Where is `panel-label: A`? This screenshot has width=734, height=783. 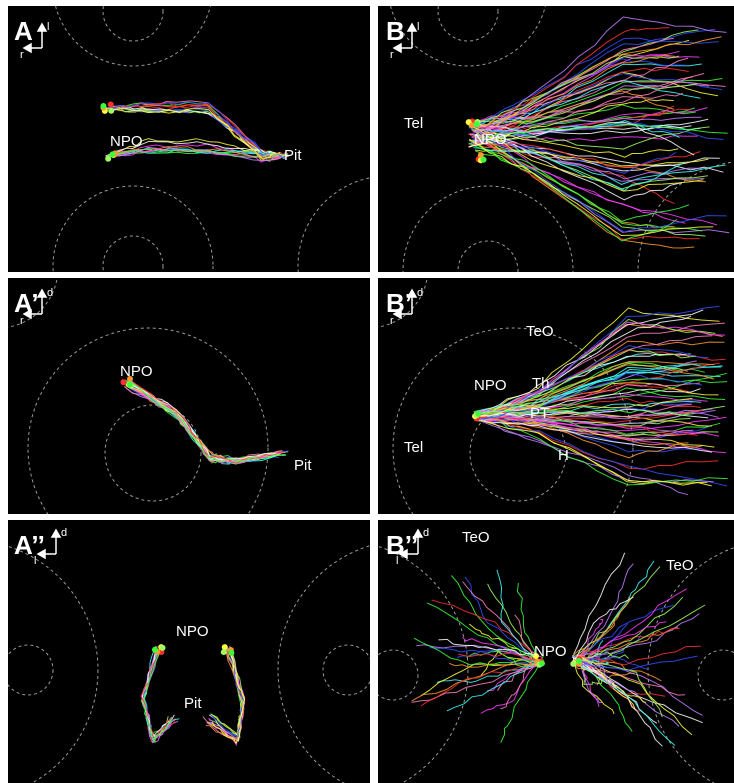
panel-label: A is located at coordinates (23, 31).